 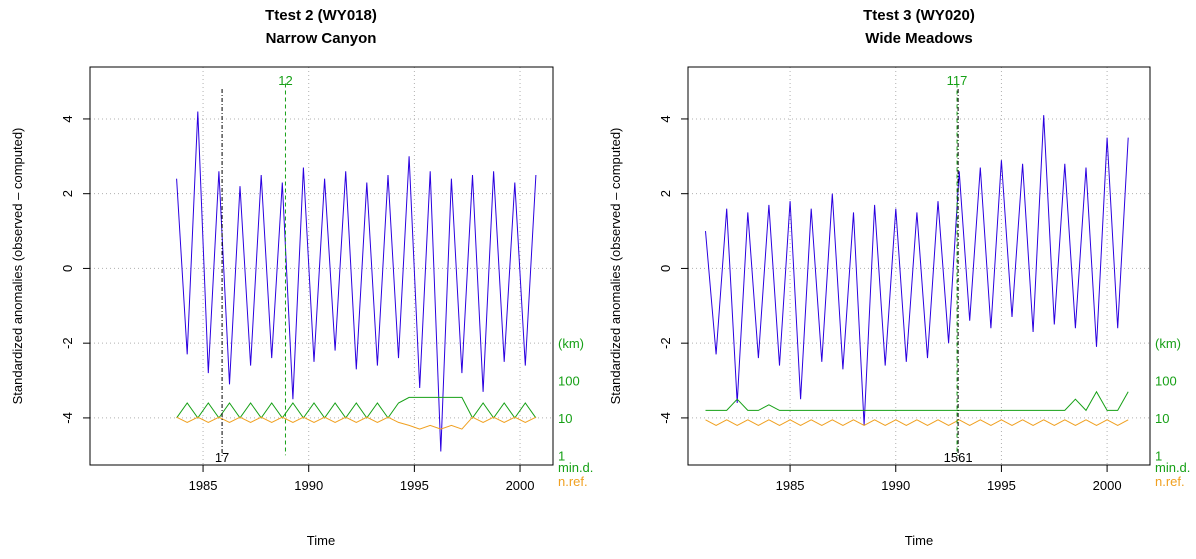 I want to click on changepoint-label: 12, so click(x=285, y=80).